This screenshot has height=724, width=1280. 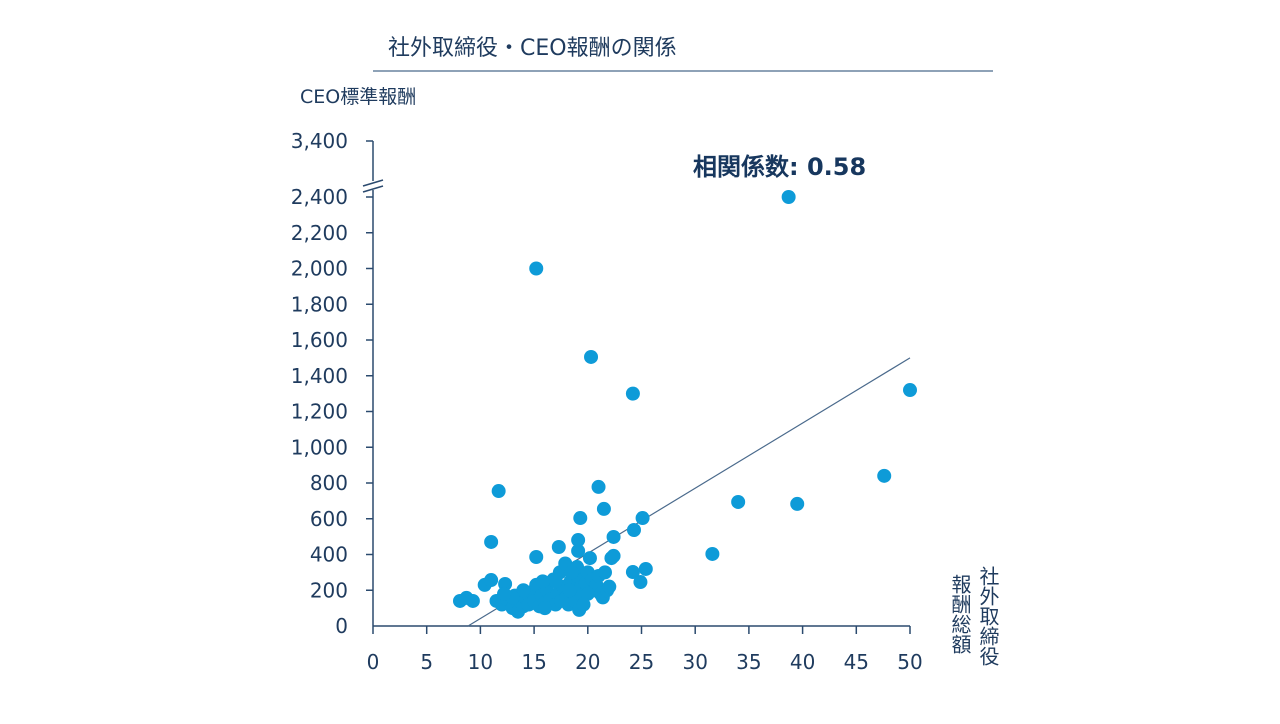 I want to click on x-tick-label: 35, so click(x=748, y=662).